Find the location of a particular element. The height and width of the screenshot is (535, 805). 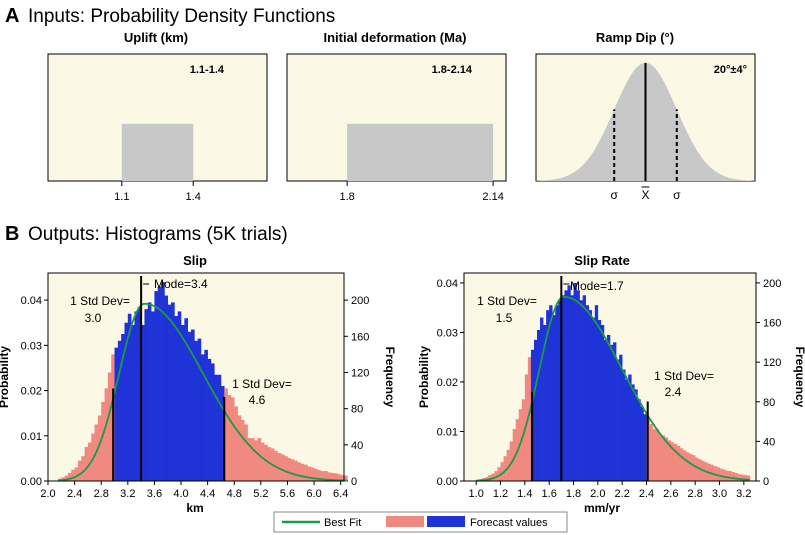

section-b-letter: B is located at coordinates (12, 234).